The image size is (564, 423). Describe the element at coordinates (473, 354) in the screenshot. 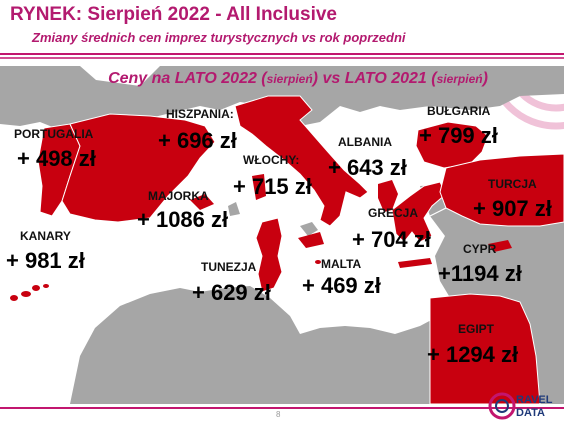

I see `label-egipt-price: + 1294 zł` at that location.